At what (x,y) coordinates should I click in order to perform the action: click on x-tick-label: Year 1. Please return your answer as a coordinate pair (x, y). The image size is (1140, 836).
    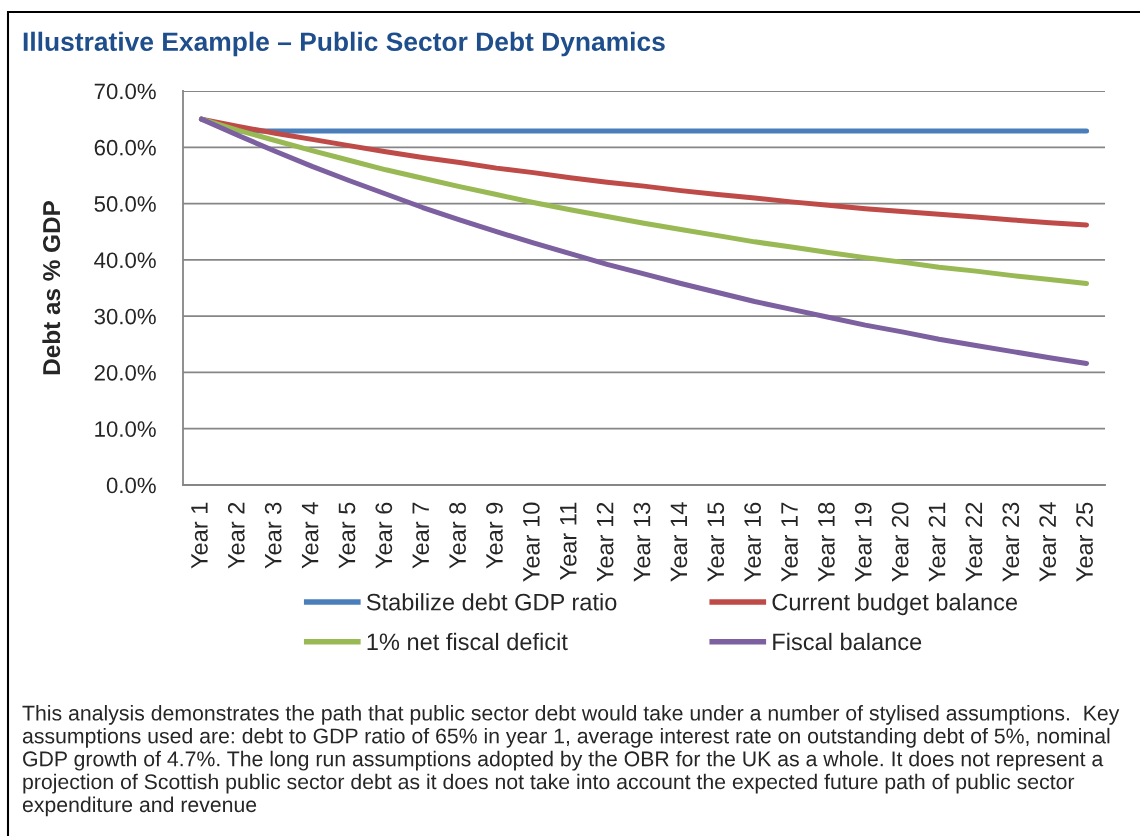
    Looking at the image, I should click on (199, 535).